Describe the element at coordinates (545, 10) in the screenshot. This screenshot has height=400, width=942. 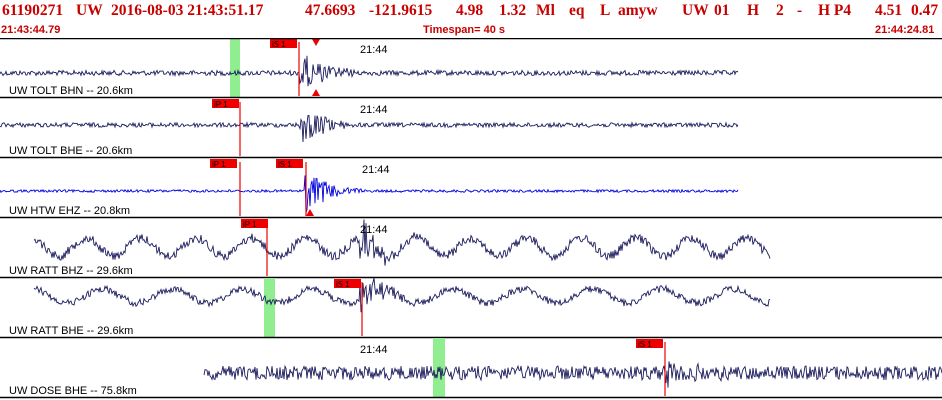
I see `magnitude-type: Ml` at that location.